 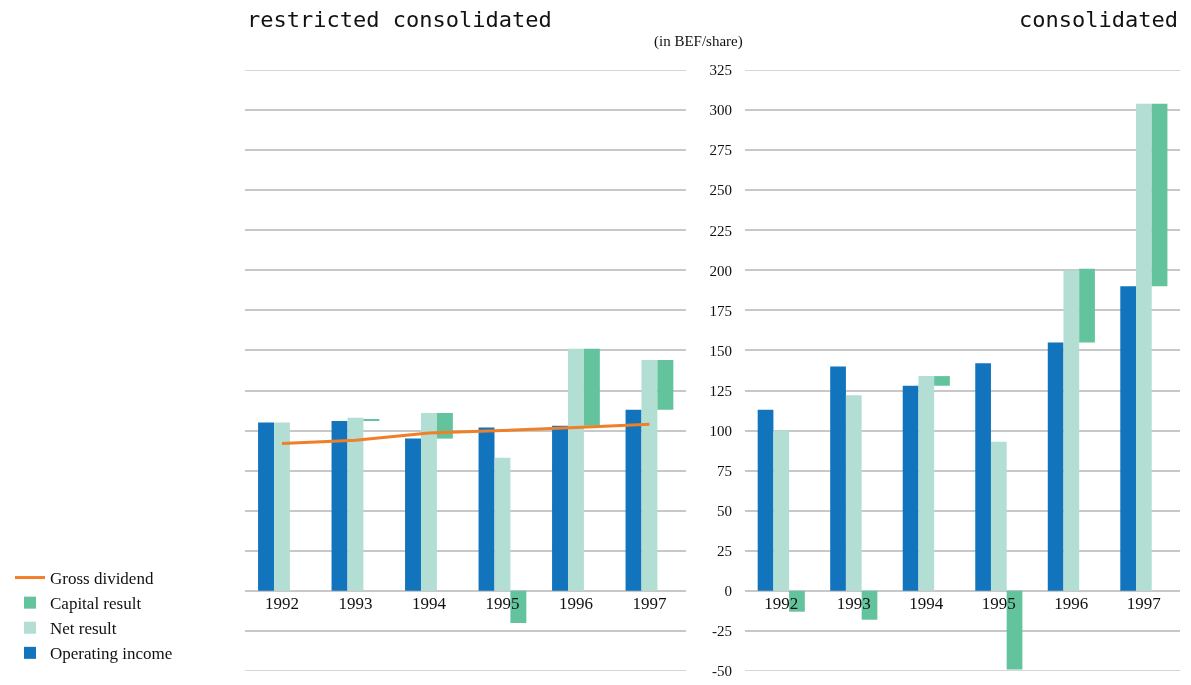 What do you see at coordinates (102, 579) in the screenshot?
I see `legend-label: Gross dividend` at bounding box center [102, 579].